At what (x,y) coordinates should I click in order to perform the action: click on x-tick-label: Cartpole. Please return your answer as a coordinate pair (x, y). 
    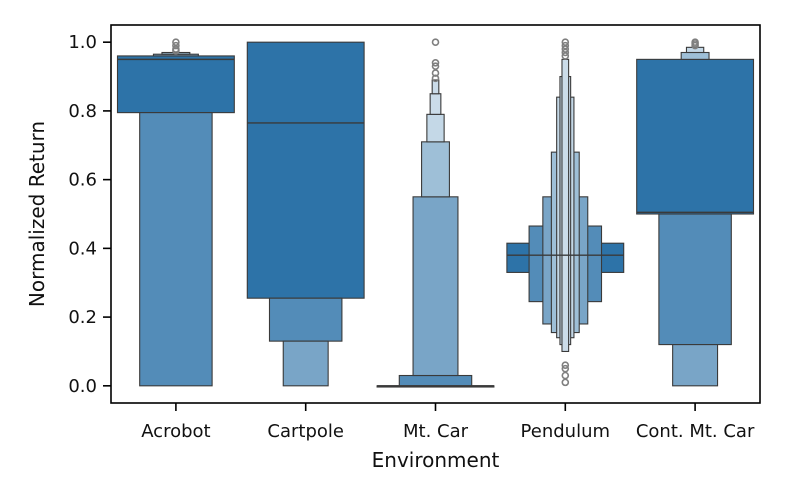
    Looking at the image, I should click on (305, 431).